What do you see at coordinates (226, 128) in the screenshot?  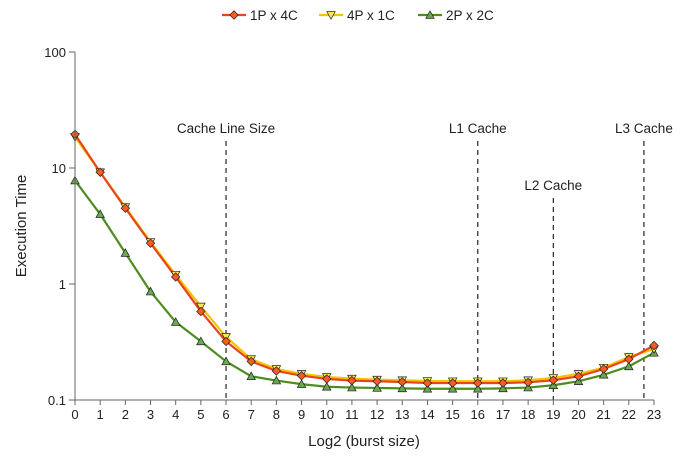 I see `annotation-label: Cache Line Size` at bounding box center [226, 128].